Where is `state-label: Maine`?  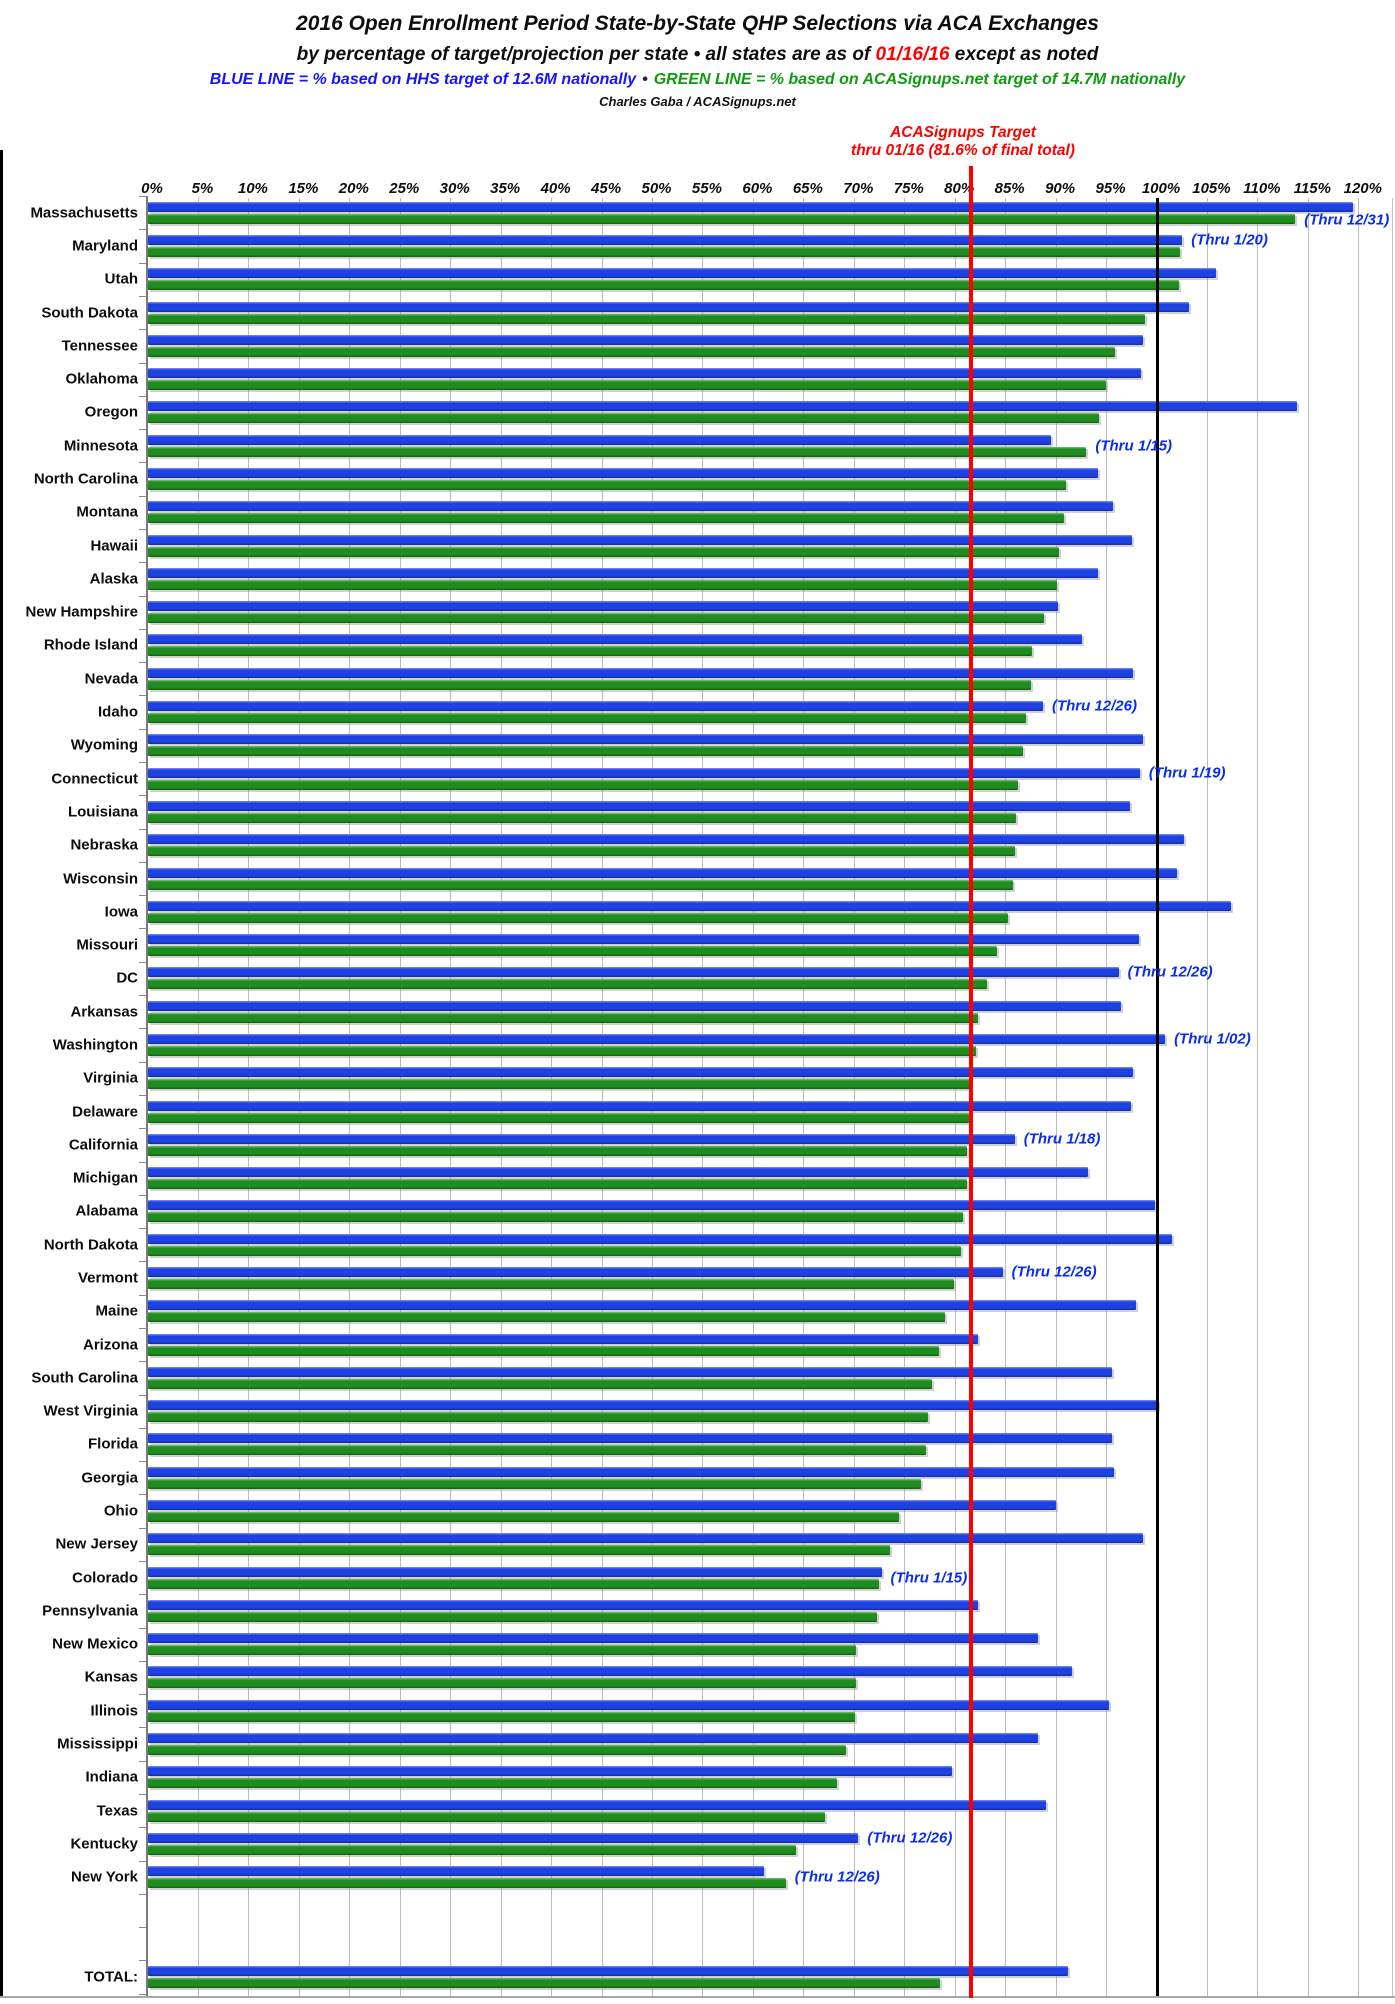 state-label: Maine is located at coordinates (116, 1311).